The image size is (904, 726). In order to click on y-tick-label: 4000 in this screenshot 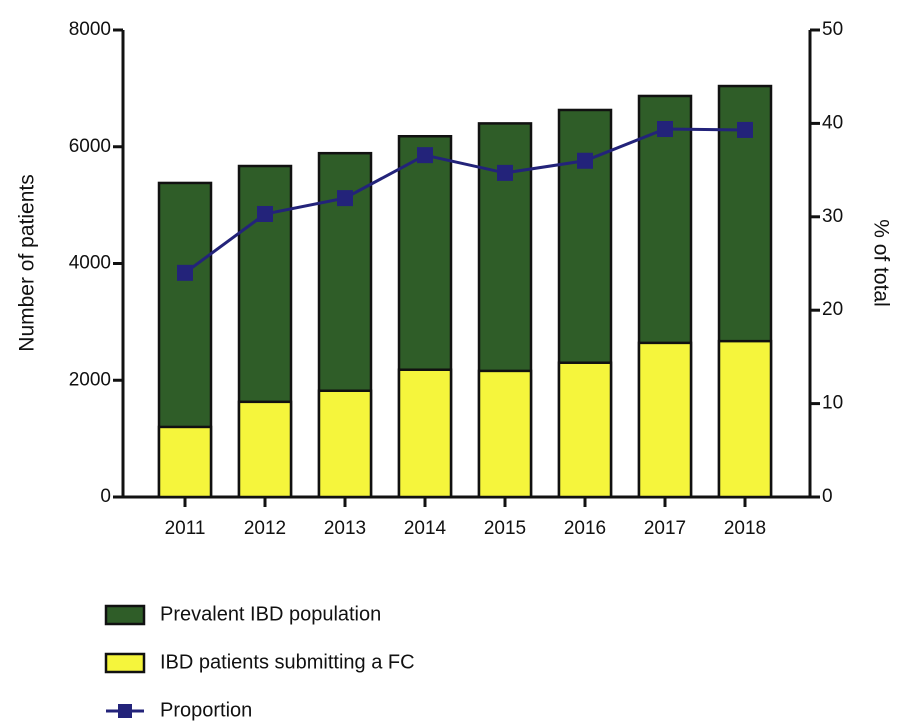, I will do `click(90, 263)`.